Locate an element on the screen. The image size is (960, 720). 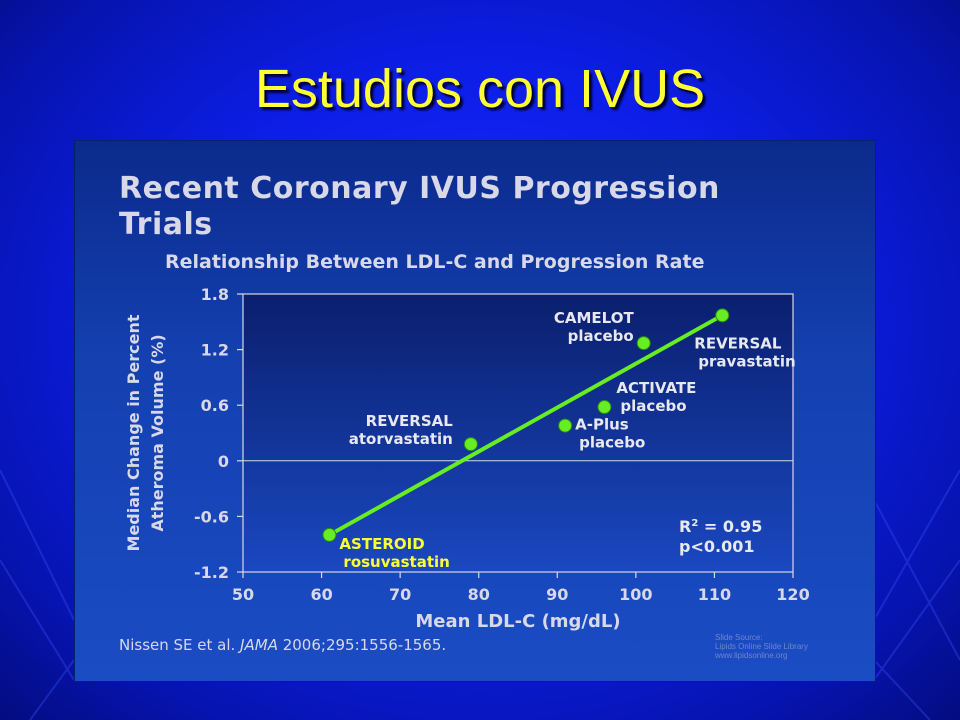
y-tick-label: -1.2 is located at coordinates (211, 572).